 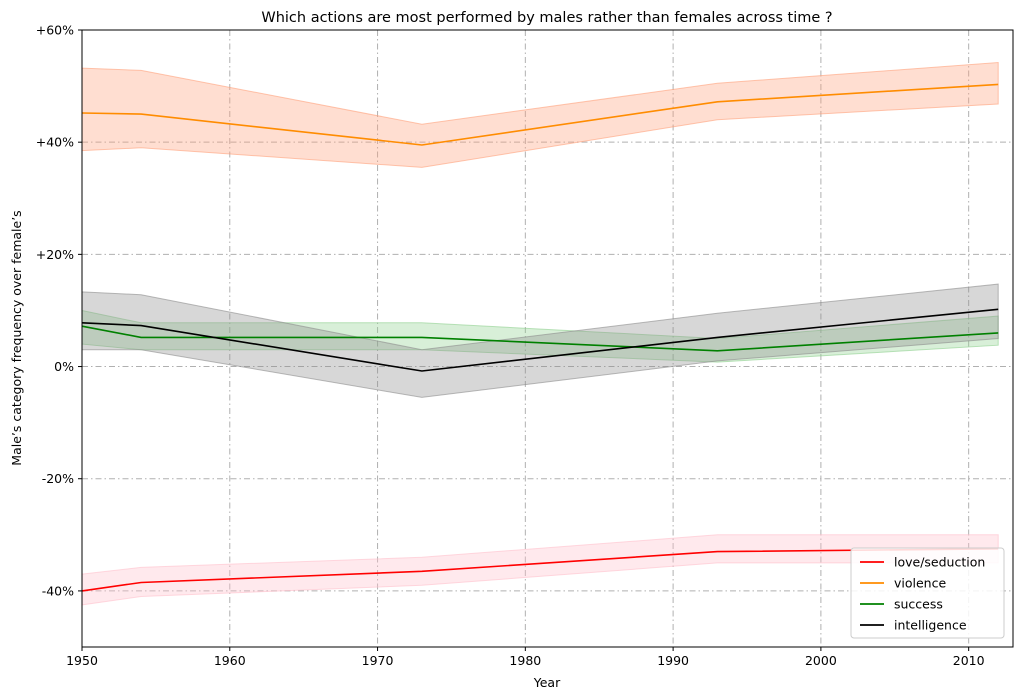 I want to click on y-tick-label: 0%, so click(x=64, y=366).